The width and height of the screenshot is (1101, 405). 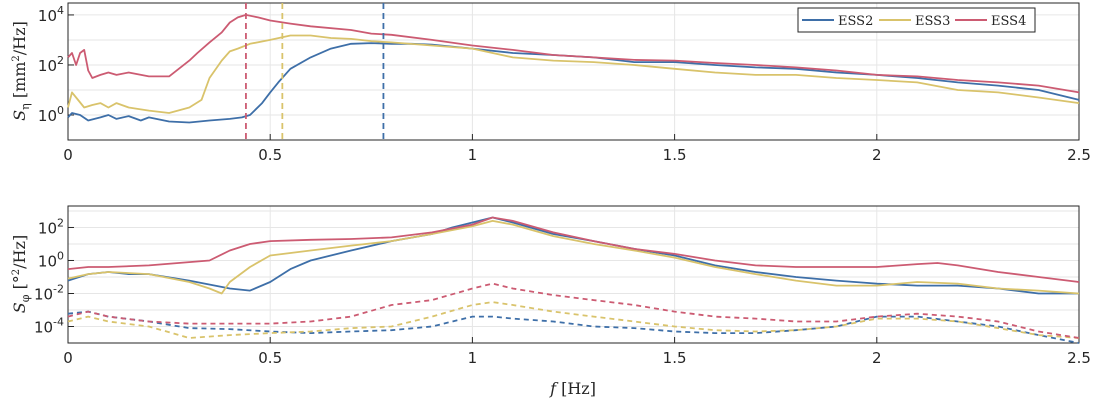 What do you see at coordinates (473, 155) in the screenshot?
I see `top-xtick-label: 1` at bounding box center [473, 155].